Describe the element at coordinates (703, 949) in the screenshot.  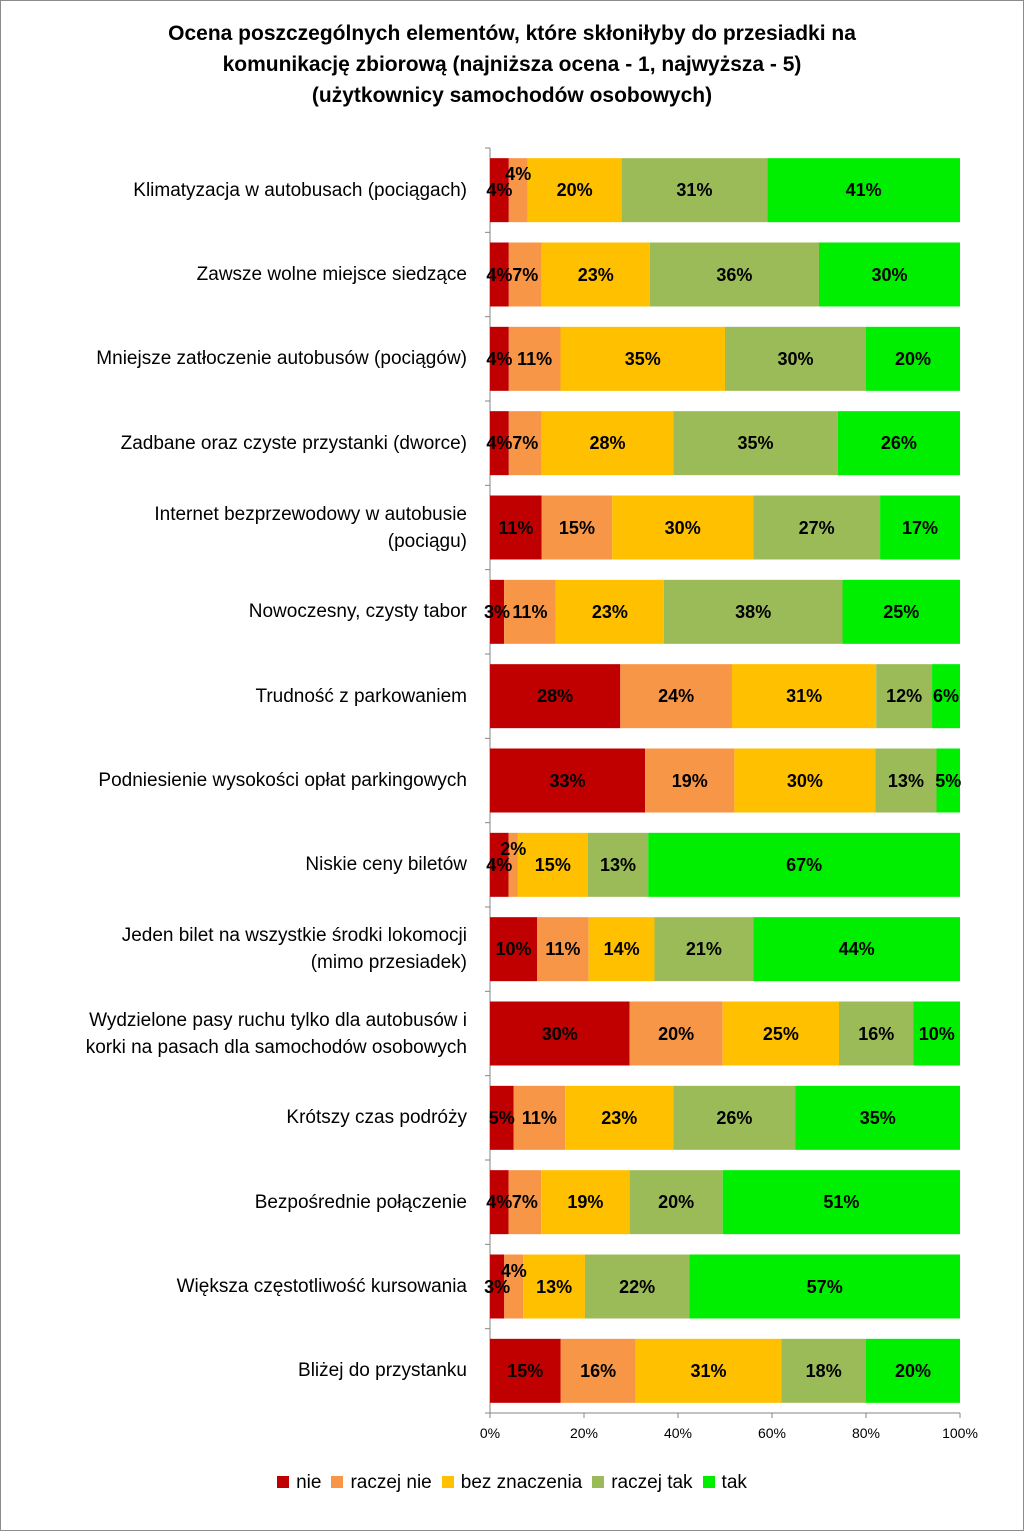
I see `data-label: 21%` at that location.